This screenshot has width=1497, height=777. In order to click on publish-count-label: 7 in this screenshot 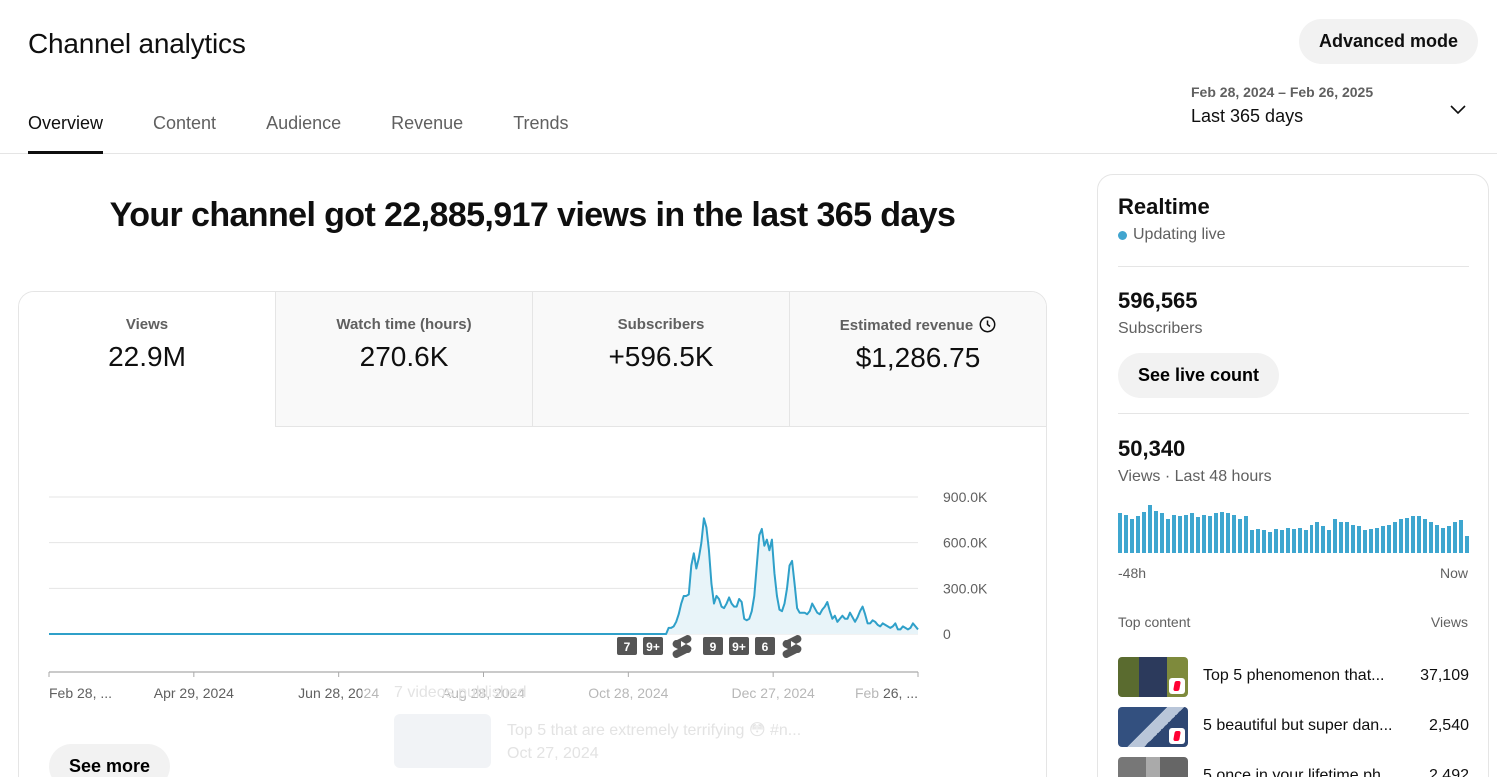, I will do `click(627, 647)`.